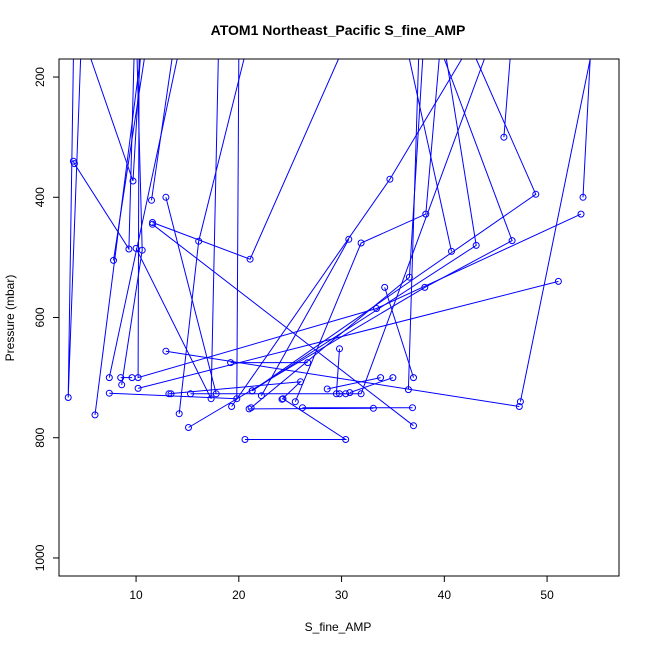  What do you see at coordinates (342, 595) in the screenshot?
I see `x-tick-label: 30` at bounding box center [342, 595].